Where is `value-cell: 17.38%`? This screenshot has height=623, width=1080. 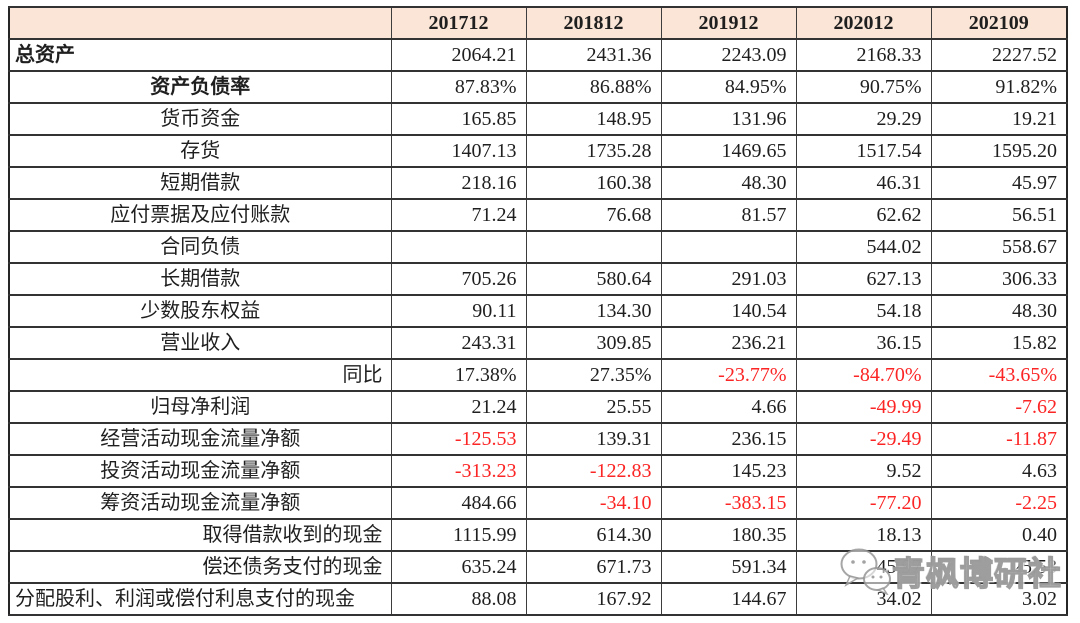
value-cell: 17.38% is located at coordinates (458, 375).